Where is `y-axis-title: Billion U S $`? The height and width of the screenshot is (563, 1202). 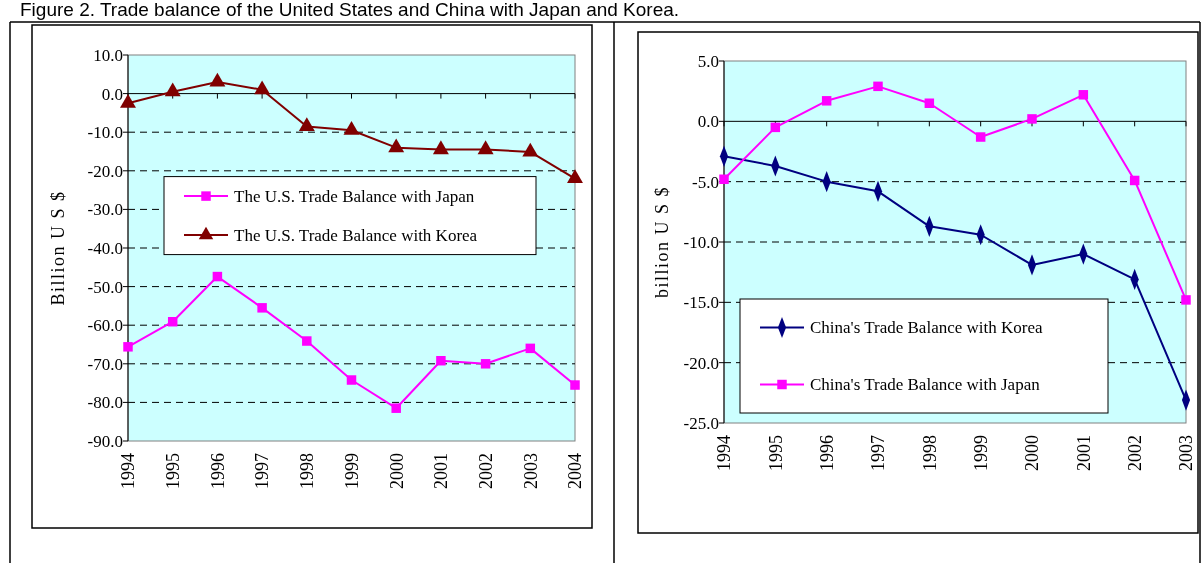
y-axis-title: Billion U S $ is located at coordinates (58, 248).